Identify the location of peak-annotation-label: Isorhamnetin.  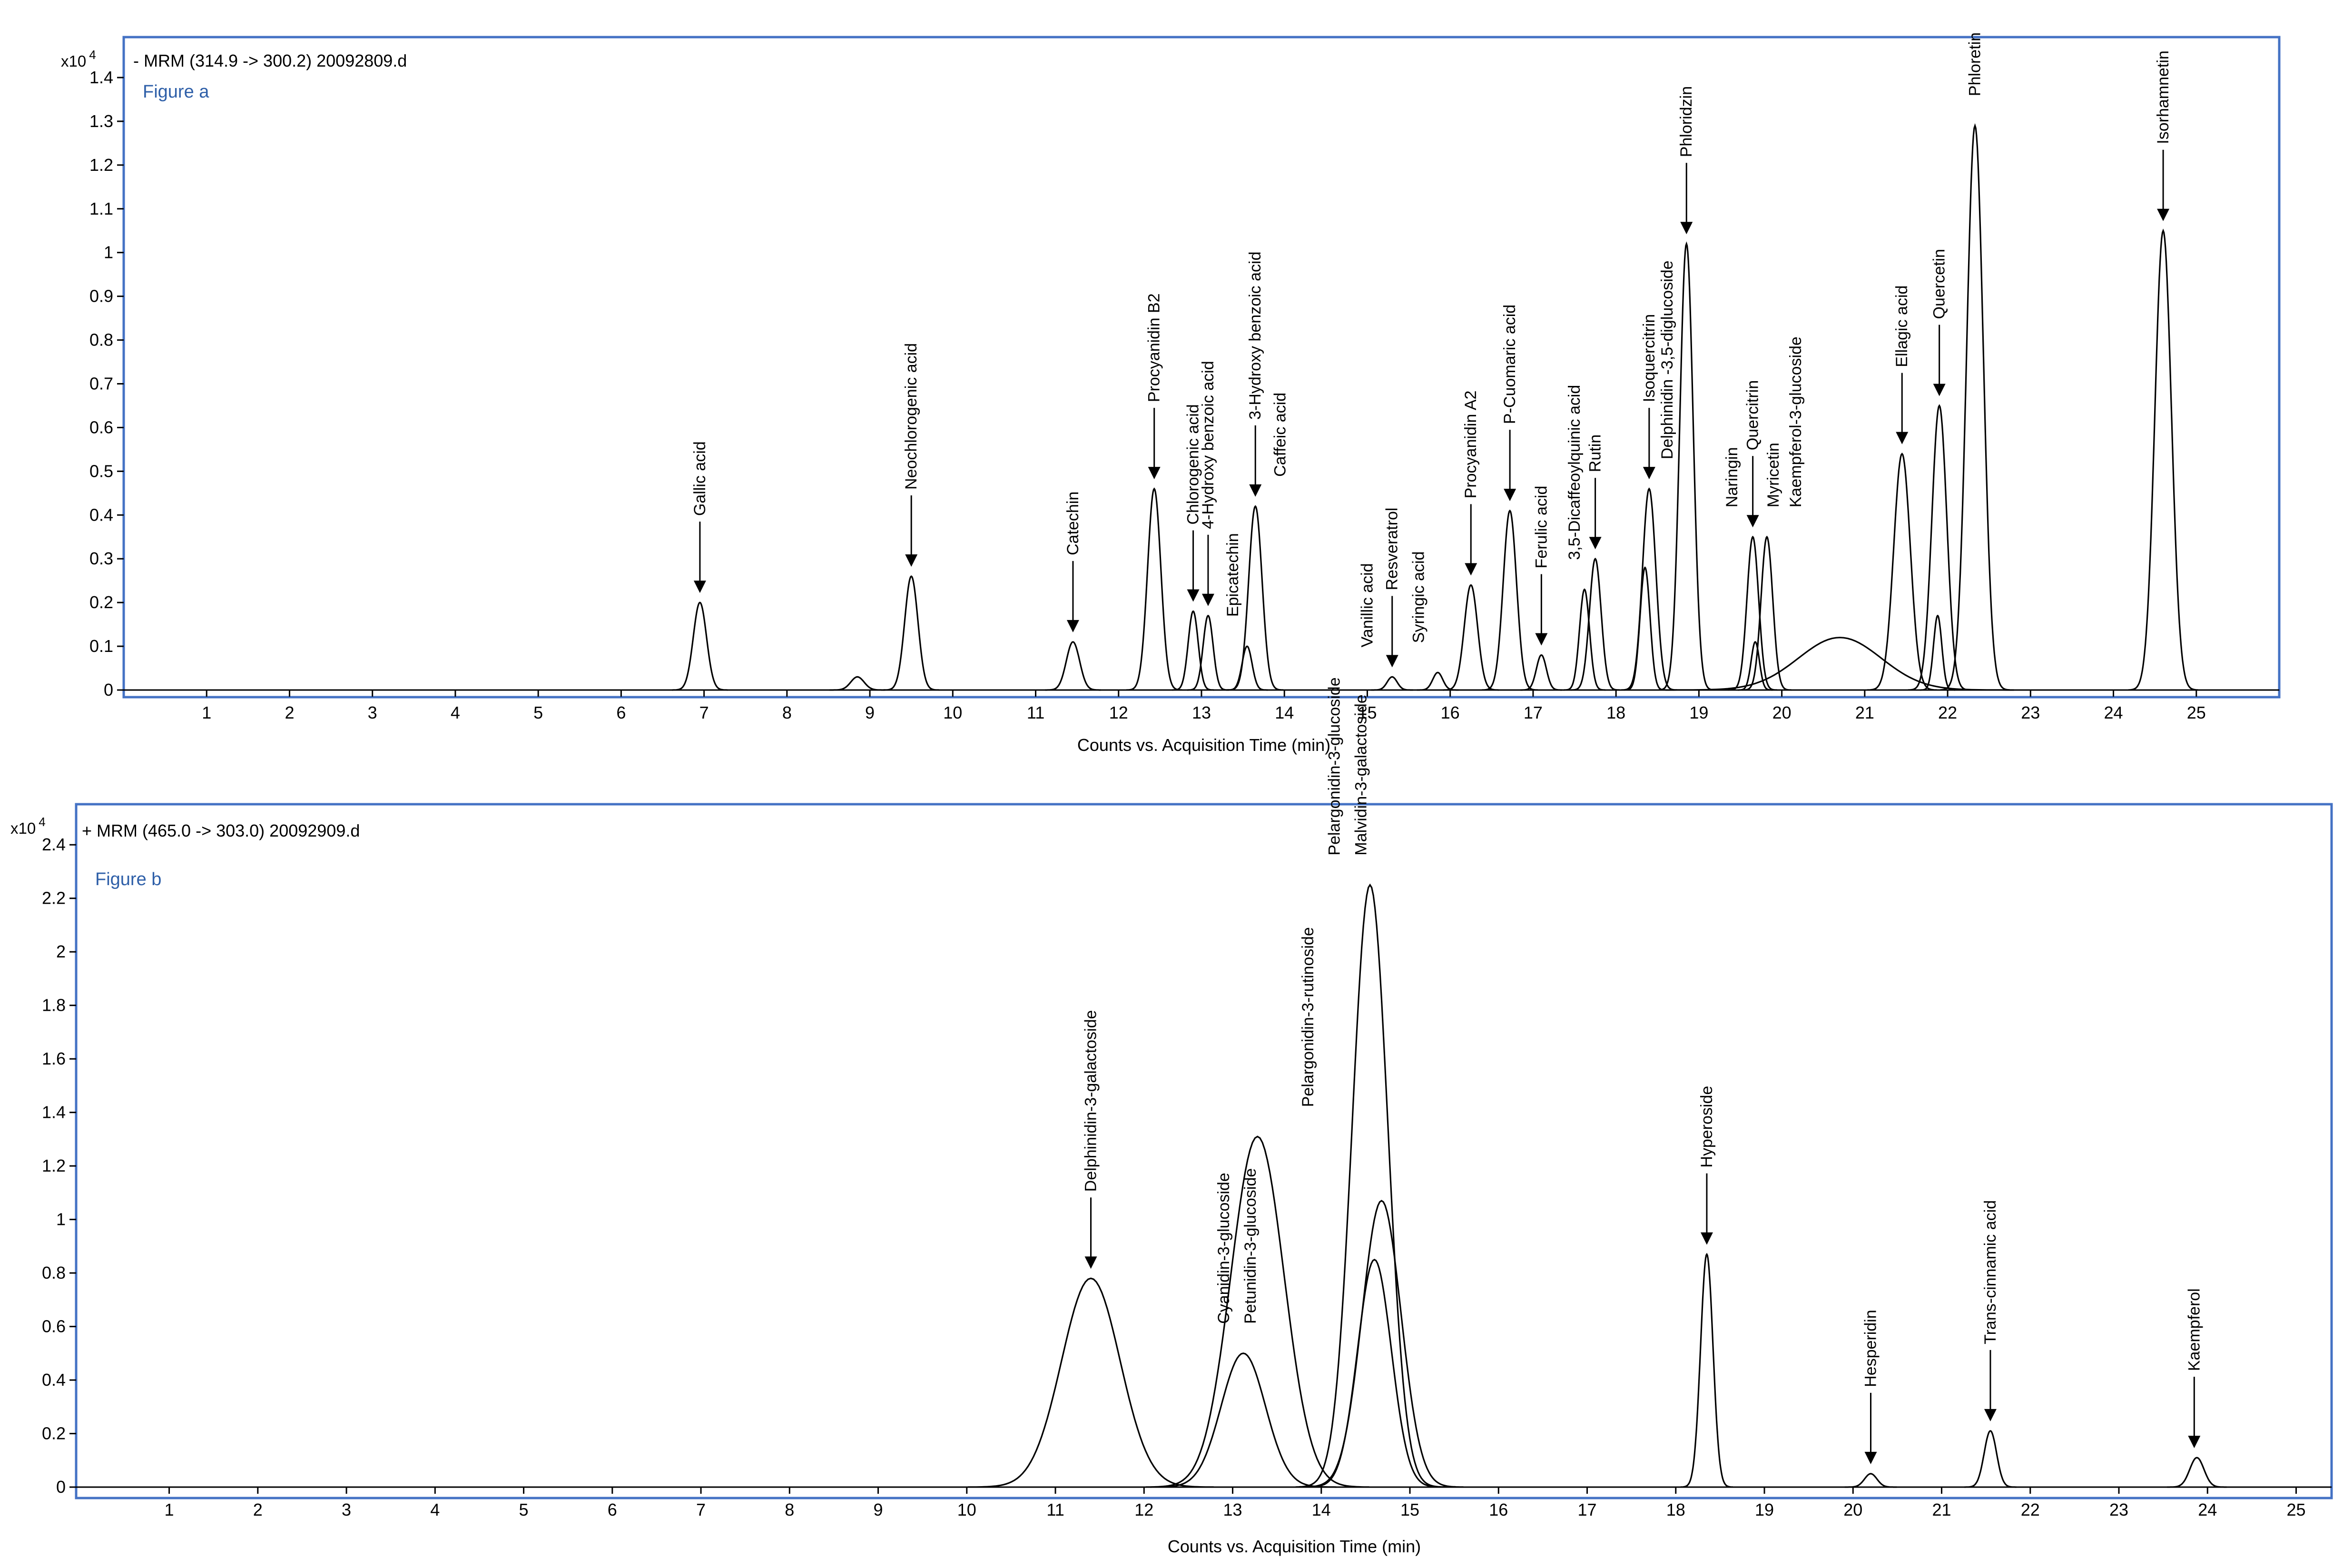
(2163, 97).